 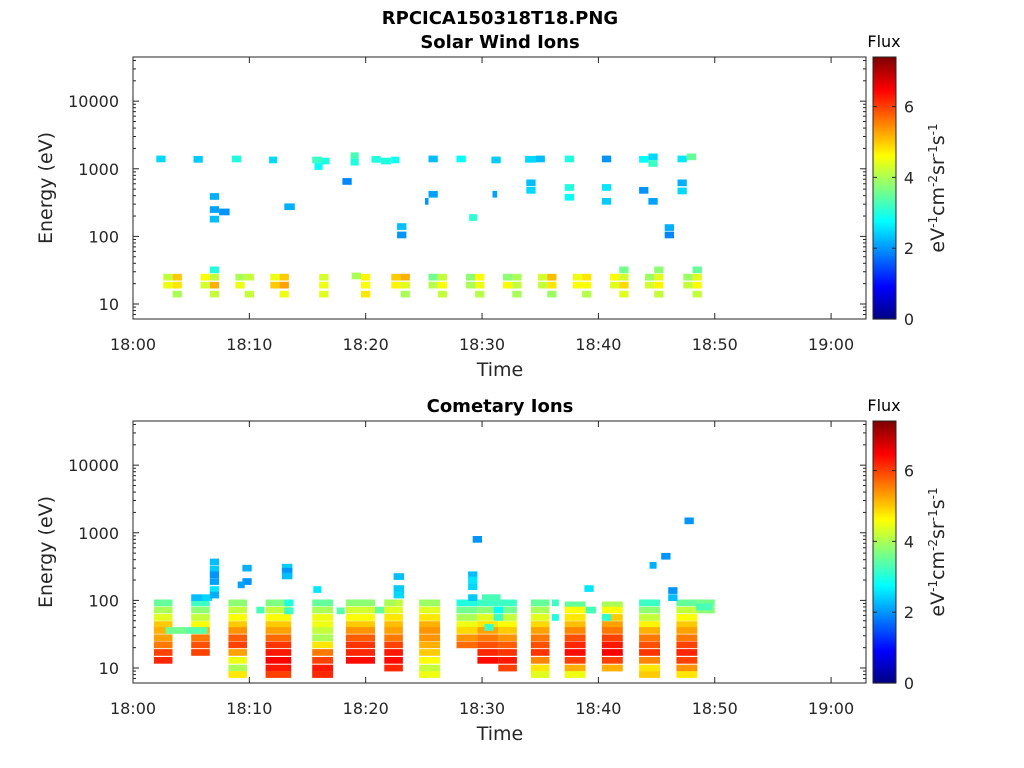 What do you see at coordinates (831, 708) in the screenshot?
I see `x-tick-label: 19:00` at bounding box center [831, 708].